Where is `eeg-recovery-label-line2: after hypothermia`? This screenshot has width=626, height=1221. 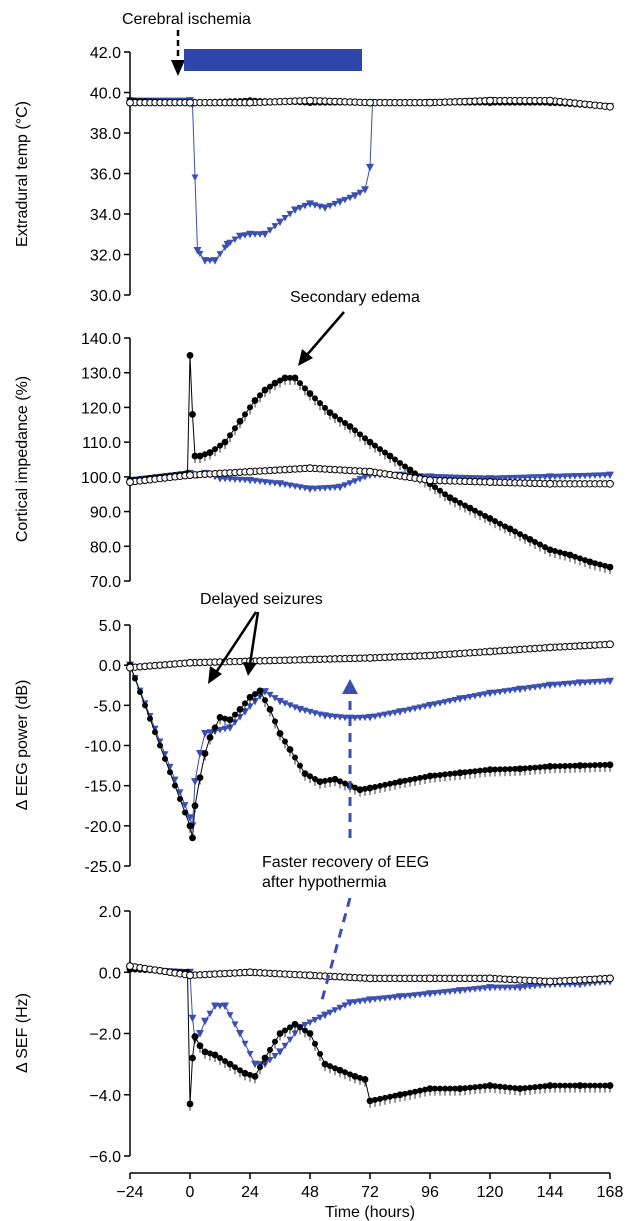
eeg-recovery-label-line2: after hypothermia is located at coordinates (324, 882).